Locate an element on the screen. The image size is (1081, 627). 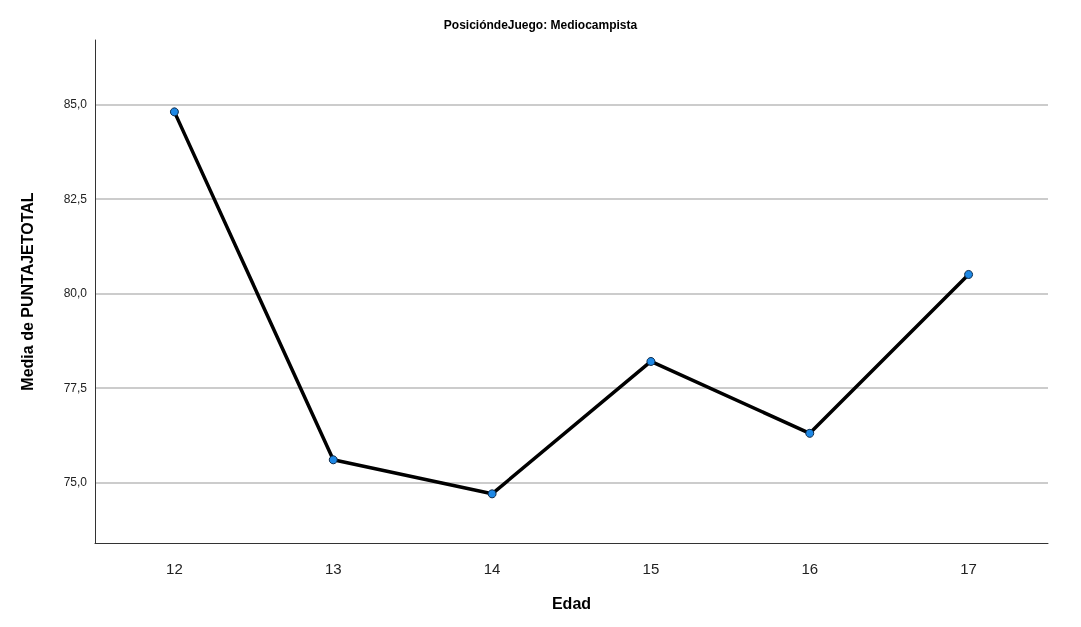
x-tick-label: 16 is located at coordinates (810, 568).